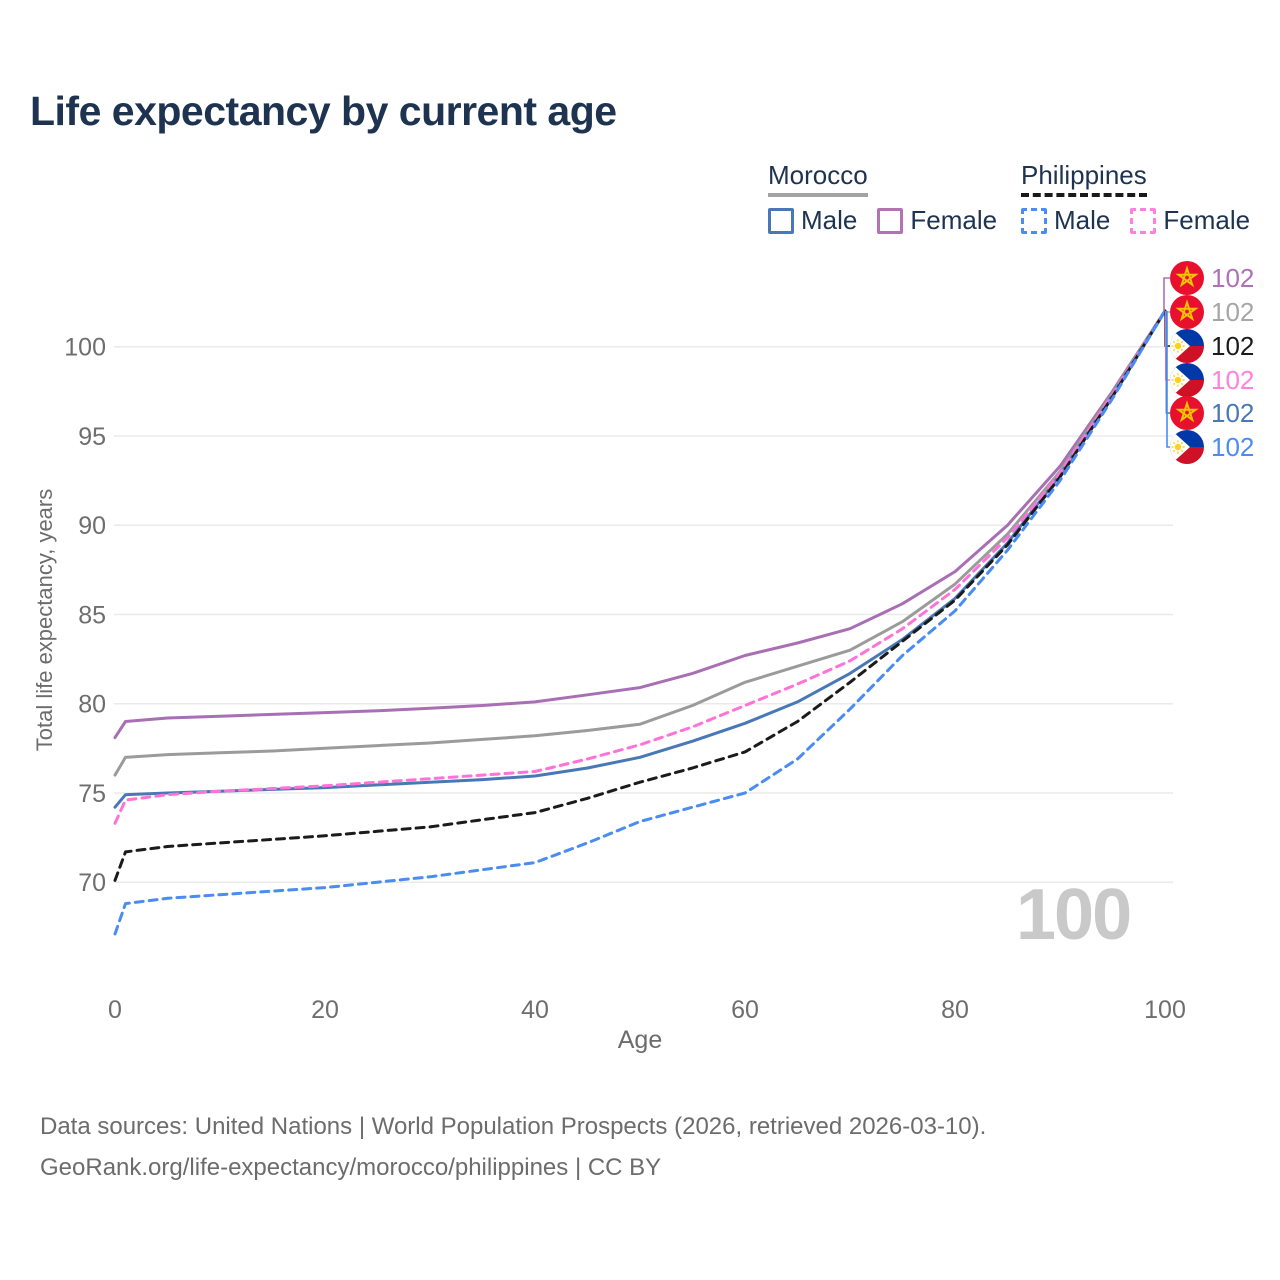  What do you see at coordinates (1165, 1010) in the screenshot?
I see `x-tick-label-100: 100` at bounding box center [1165, 1010].